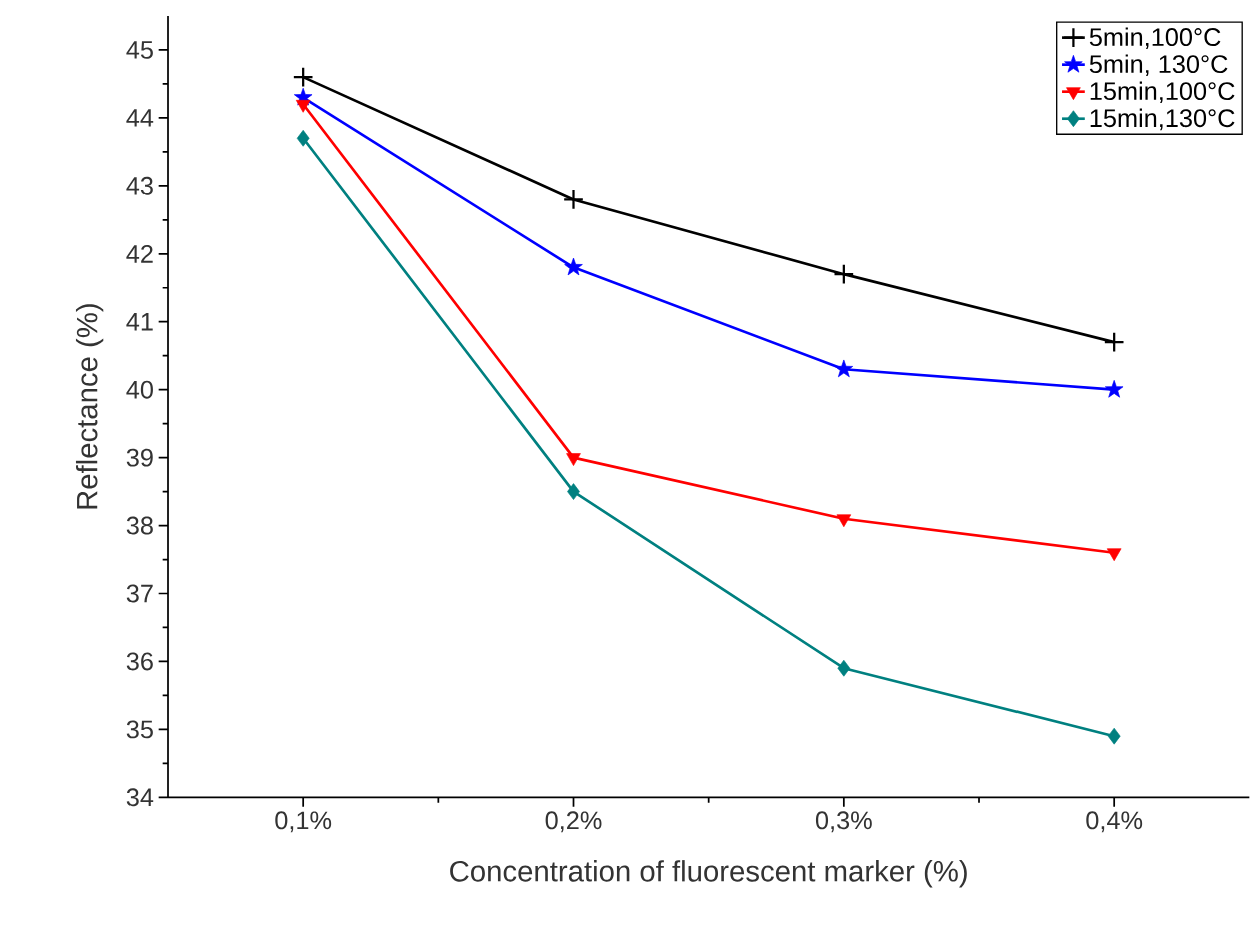 This screenshot has width=1256, height=927. Describe the element at coordinates (139, 457) in the screenshot. I see `y-tick-label: 39` at that location.